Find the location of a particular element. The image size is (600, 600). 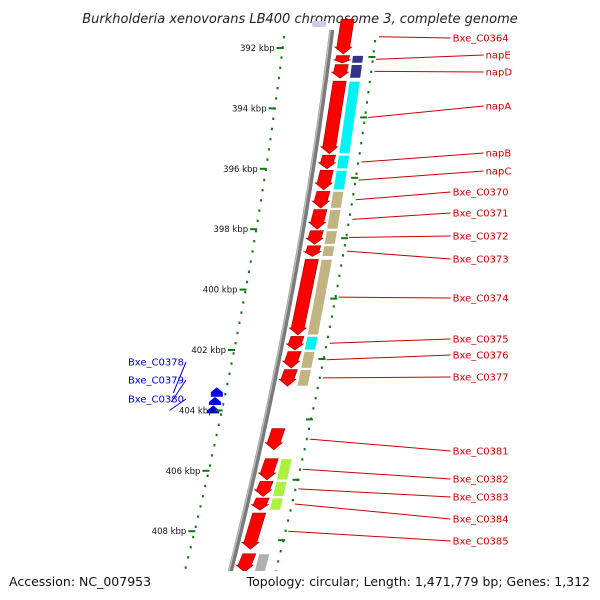

tick-label: 402 kbp is located at coordinates (208, 351).